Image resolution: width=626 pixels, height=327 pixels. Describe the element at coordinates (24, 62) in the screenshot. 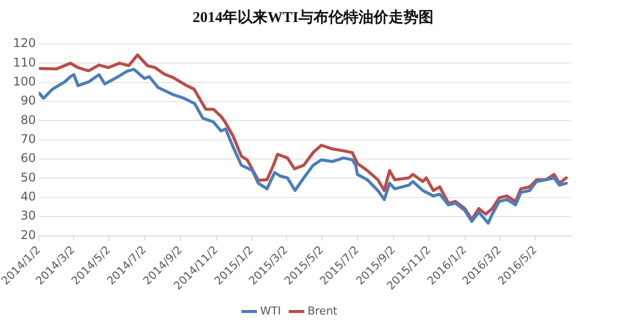

I see `y-tick-label: 110` at that location.